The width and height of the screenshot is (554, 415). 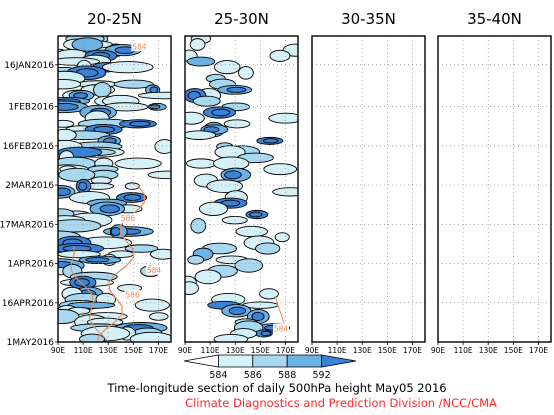 I want to click on panel-title: 35-40N, so click(x=494, y=19).